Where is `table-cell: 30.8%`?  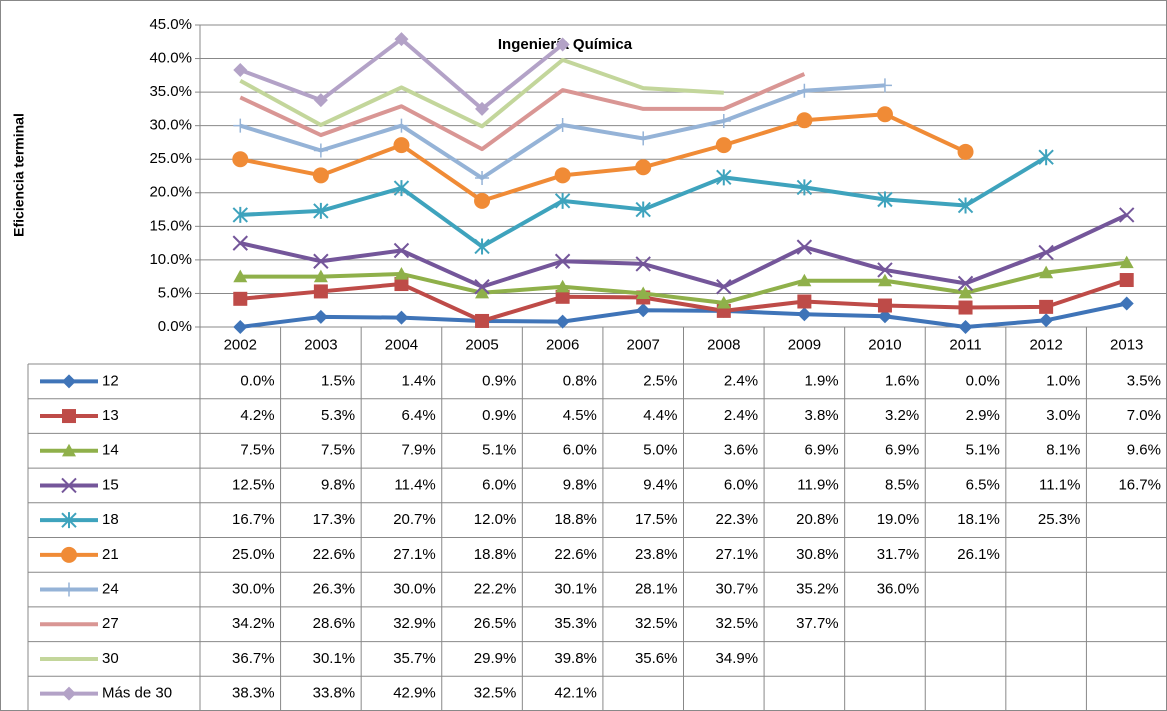
table-cell: 30.8% is located at coordinates (817, 554).